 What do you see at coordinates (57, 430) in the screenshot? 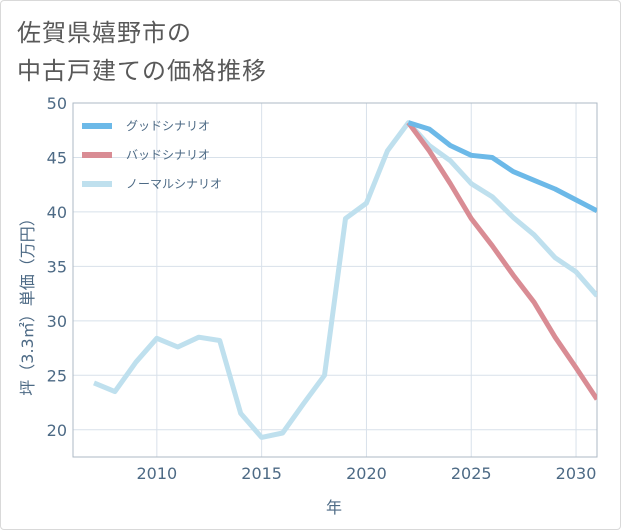
I see `y-tick-label: 20` at bounding box center [57, 430].